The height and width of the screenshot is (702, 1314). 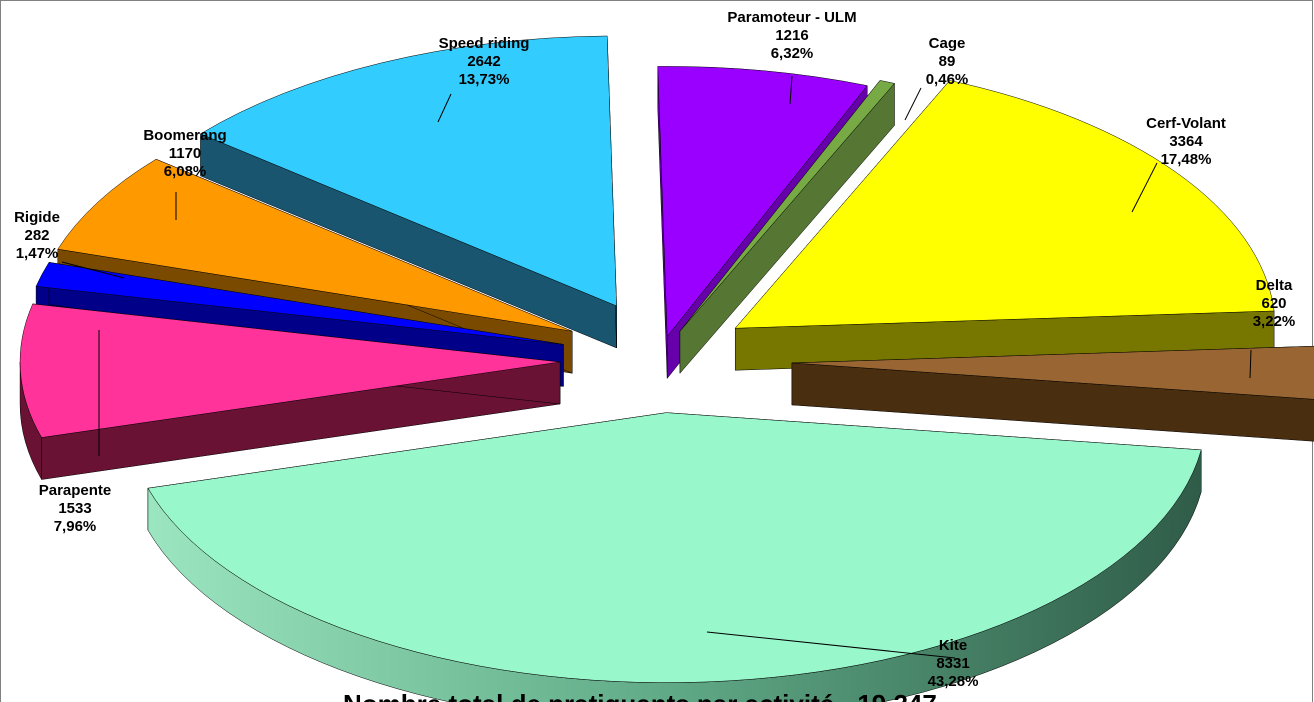 I want to click on data-label: Boomerang 1170 6,08%, so click(x=184, y=153).